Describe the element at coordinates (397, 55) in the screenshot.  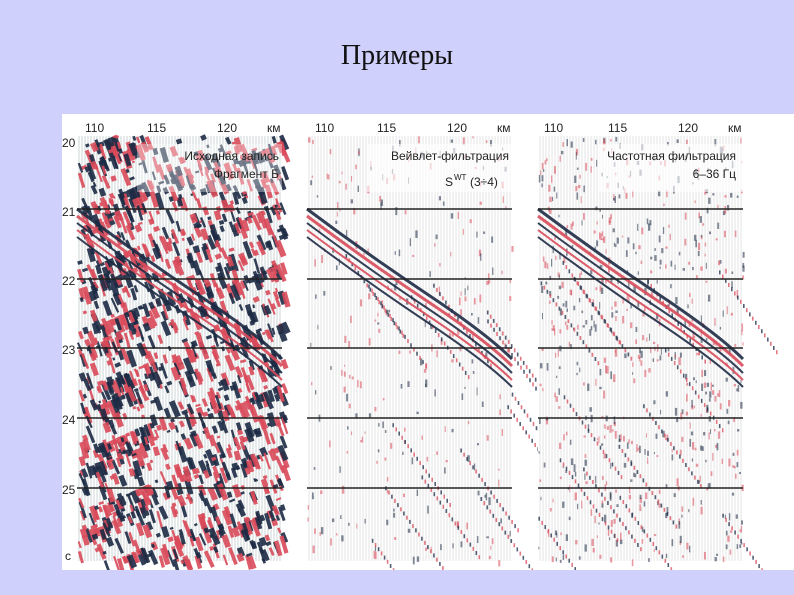
I see `slide-title: Примеры` at that location.